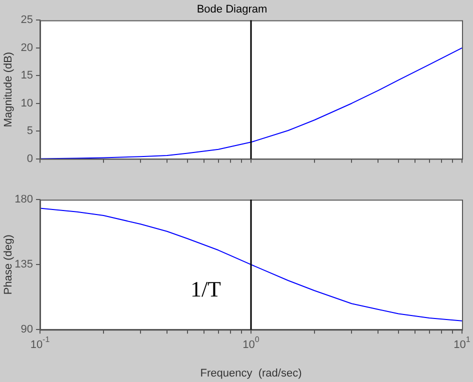 The height and width of the screenshot is (382, 473). What do you see at coordinates (26, 76) in the screenshot?
I see `y-tick-label: 15` at bounding box center [26, 76].